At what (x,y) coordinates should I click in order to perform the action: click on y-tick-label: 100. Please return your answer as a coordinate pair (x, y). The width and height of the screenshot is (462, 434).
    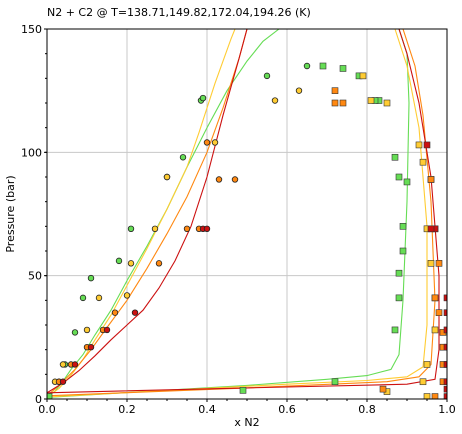
    Looking at the image, I should click on (31, 152).